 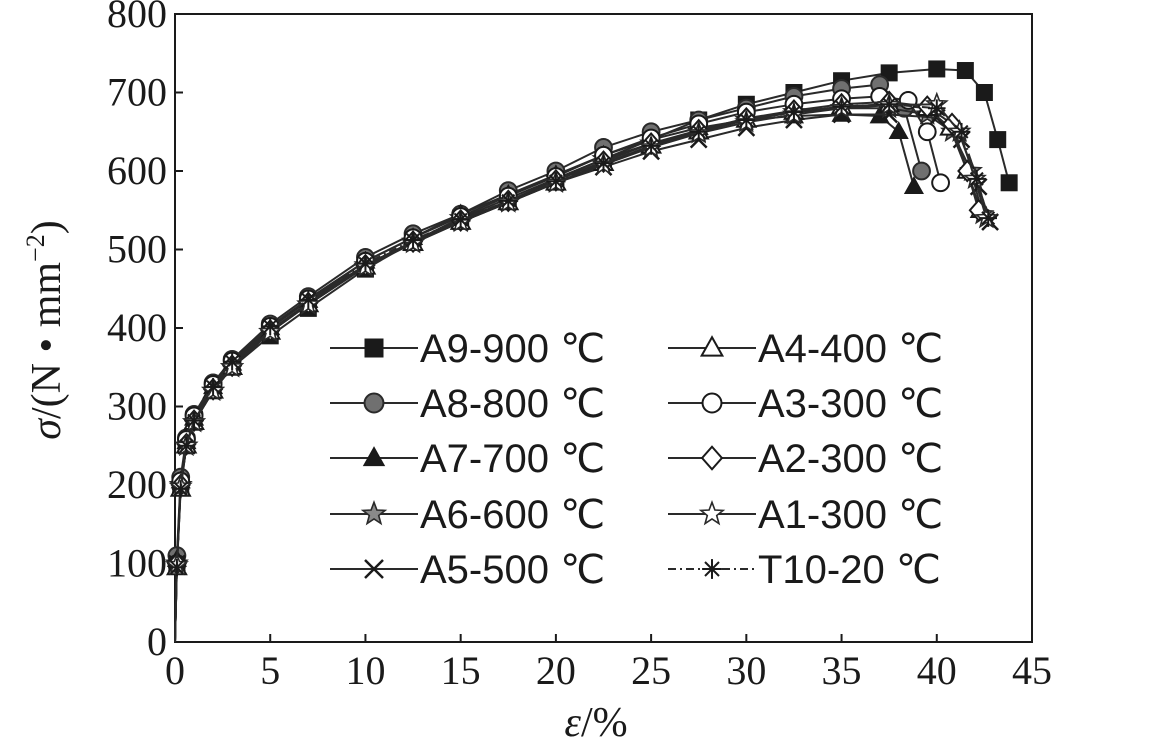 I want to click on legend-label-1: A8-800 ℃, so click(x=512, y=404).